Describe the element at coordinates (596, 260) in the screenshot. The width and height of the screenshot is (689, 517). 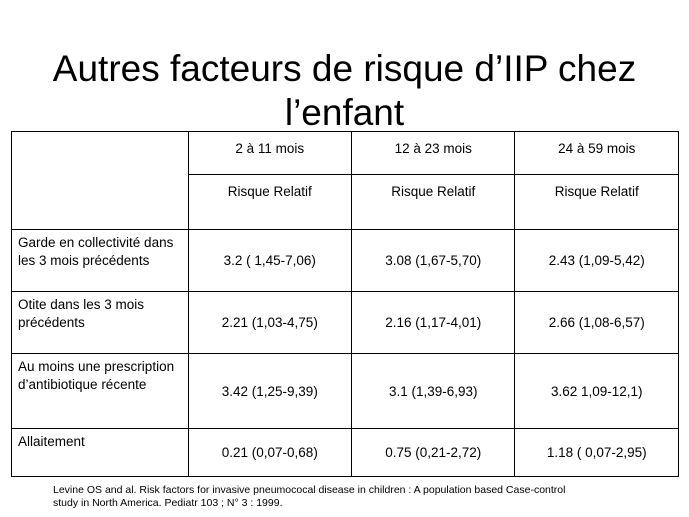
I see `table-cell: 2.43 (1,09-5,42)` at that location.